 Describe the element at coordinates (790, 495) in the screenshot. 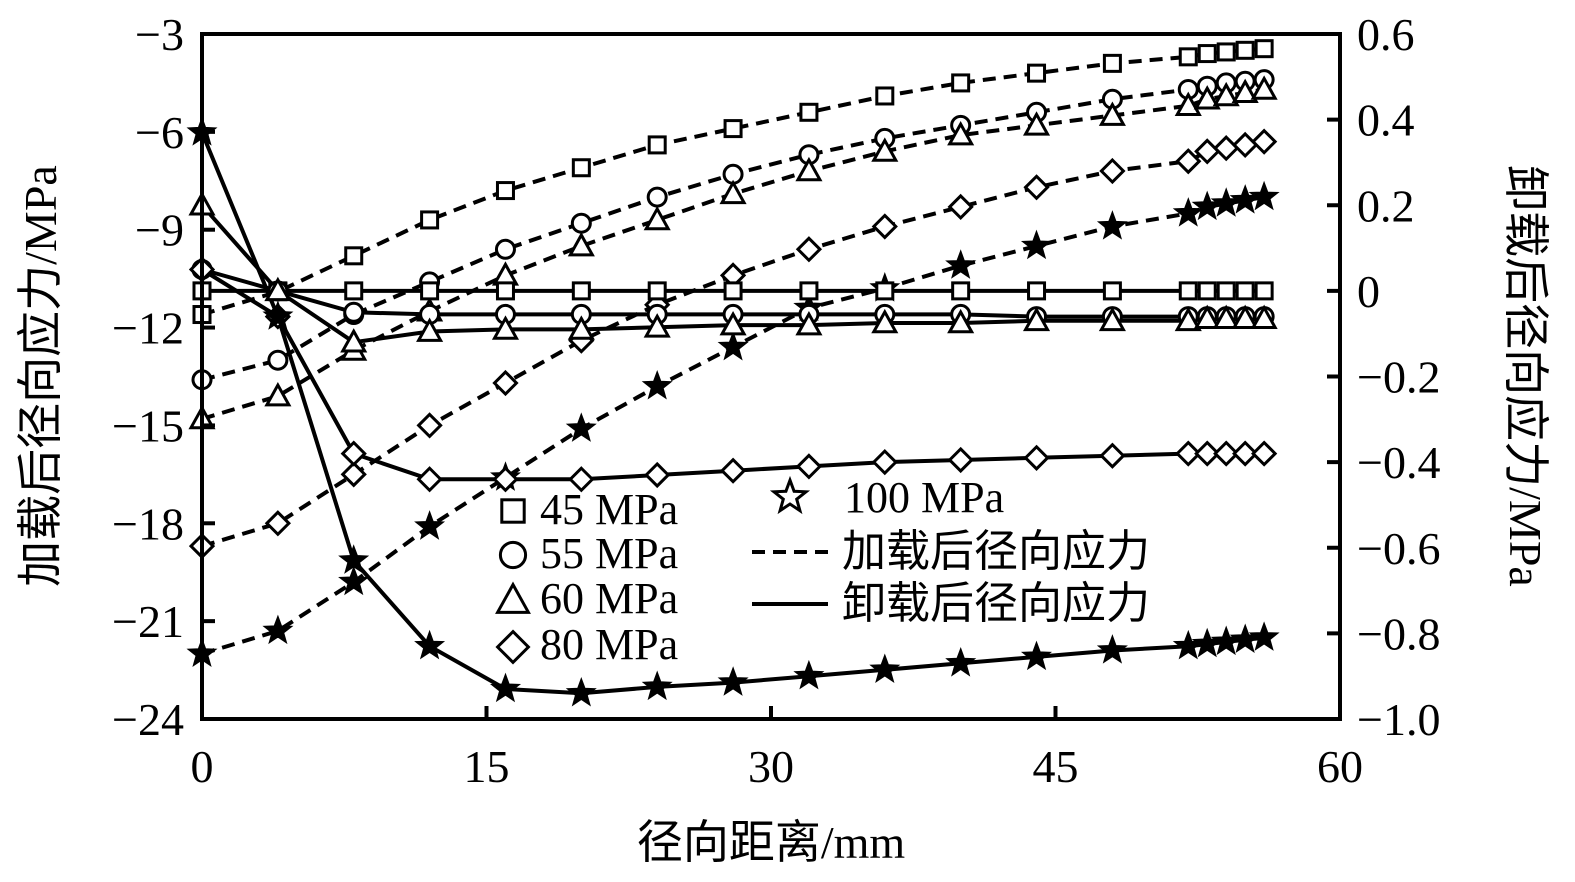

I see `legend-marker-100-mpa` at that location.